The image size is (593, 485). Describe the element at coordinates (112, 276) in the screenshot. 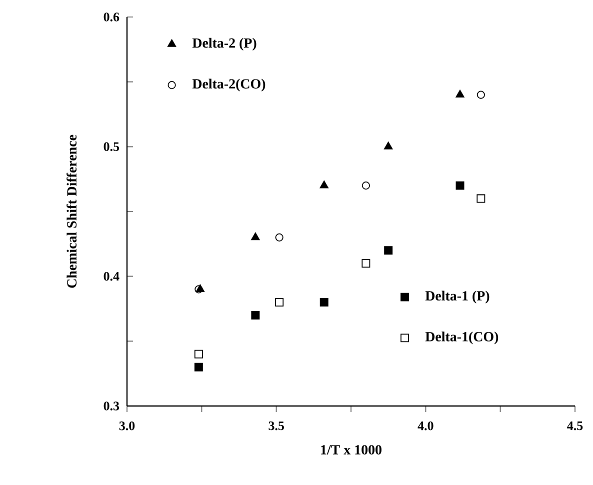

I see `y-tick-label: 0.4` at that location.